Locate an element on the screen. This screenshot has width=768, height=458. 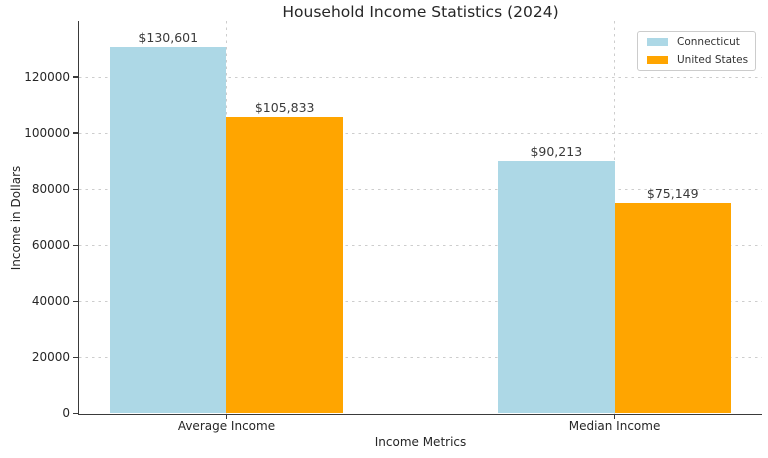
legend-label: Connecticut is located at coordinates (708, 42).